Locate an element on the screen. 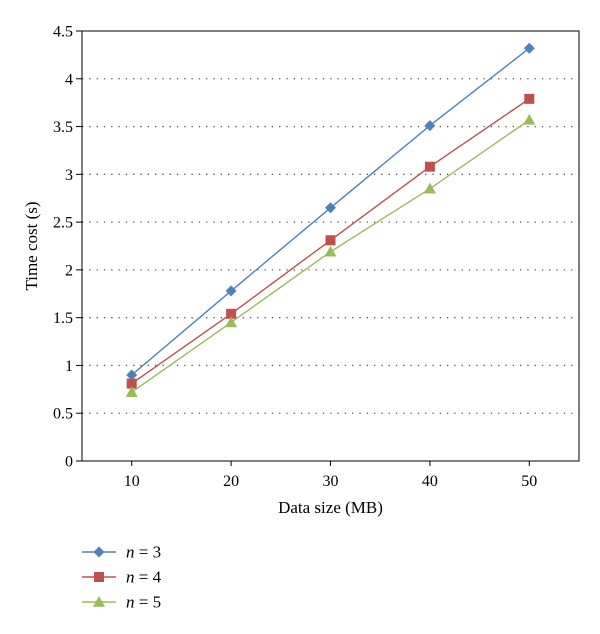 This screenshot has width=600, height=634. y-tick-label: 0.5 is located at coordinates (63, 414).